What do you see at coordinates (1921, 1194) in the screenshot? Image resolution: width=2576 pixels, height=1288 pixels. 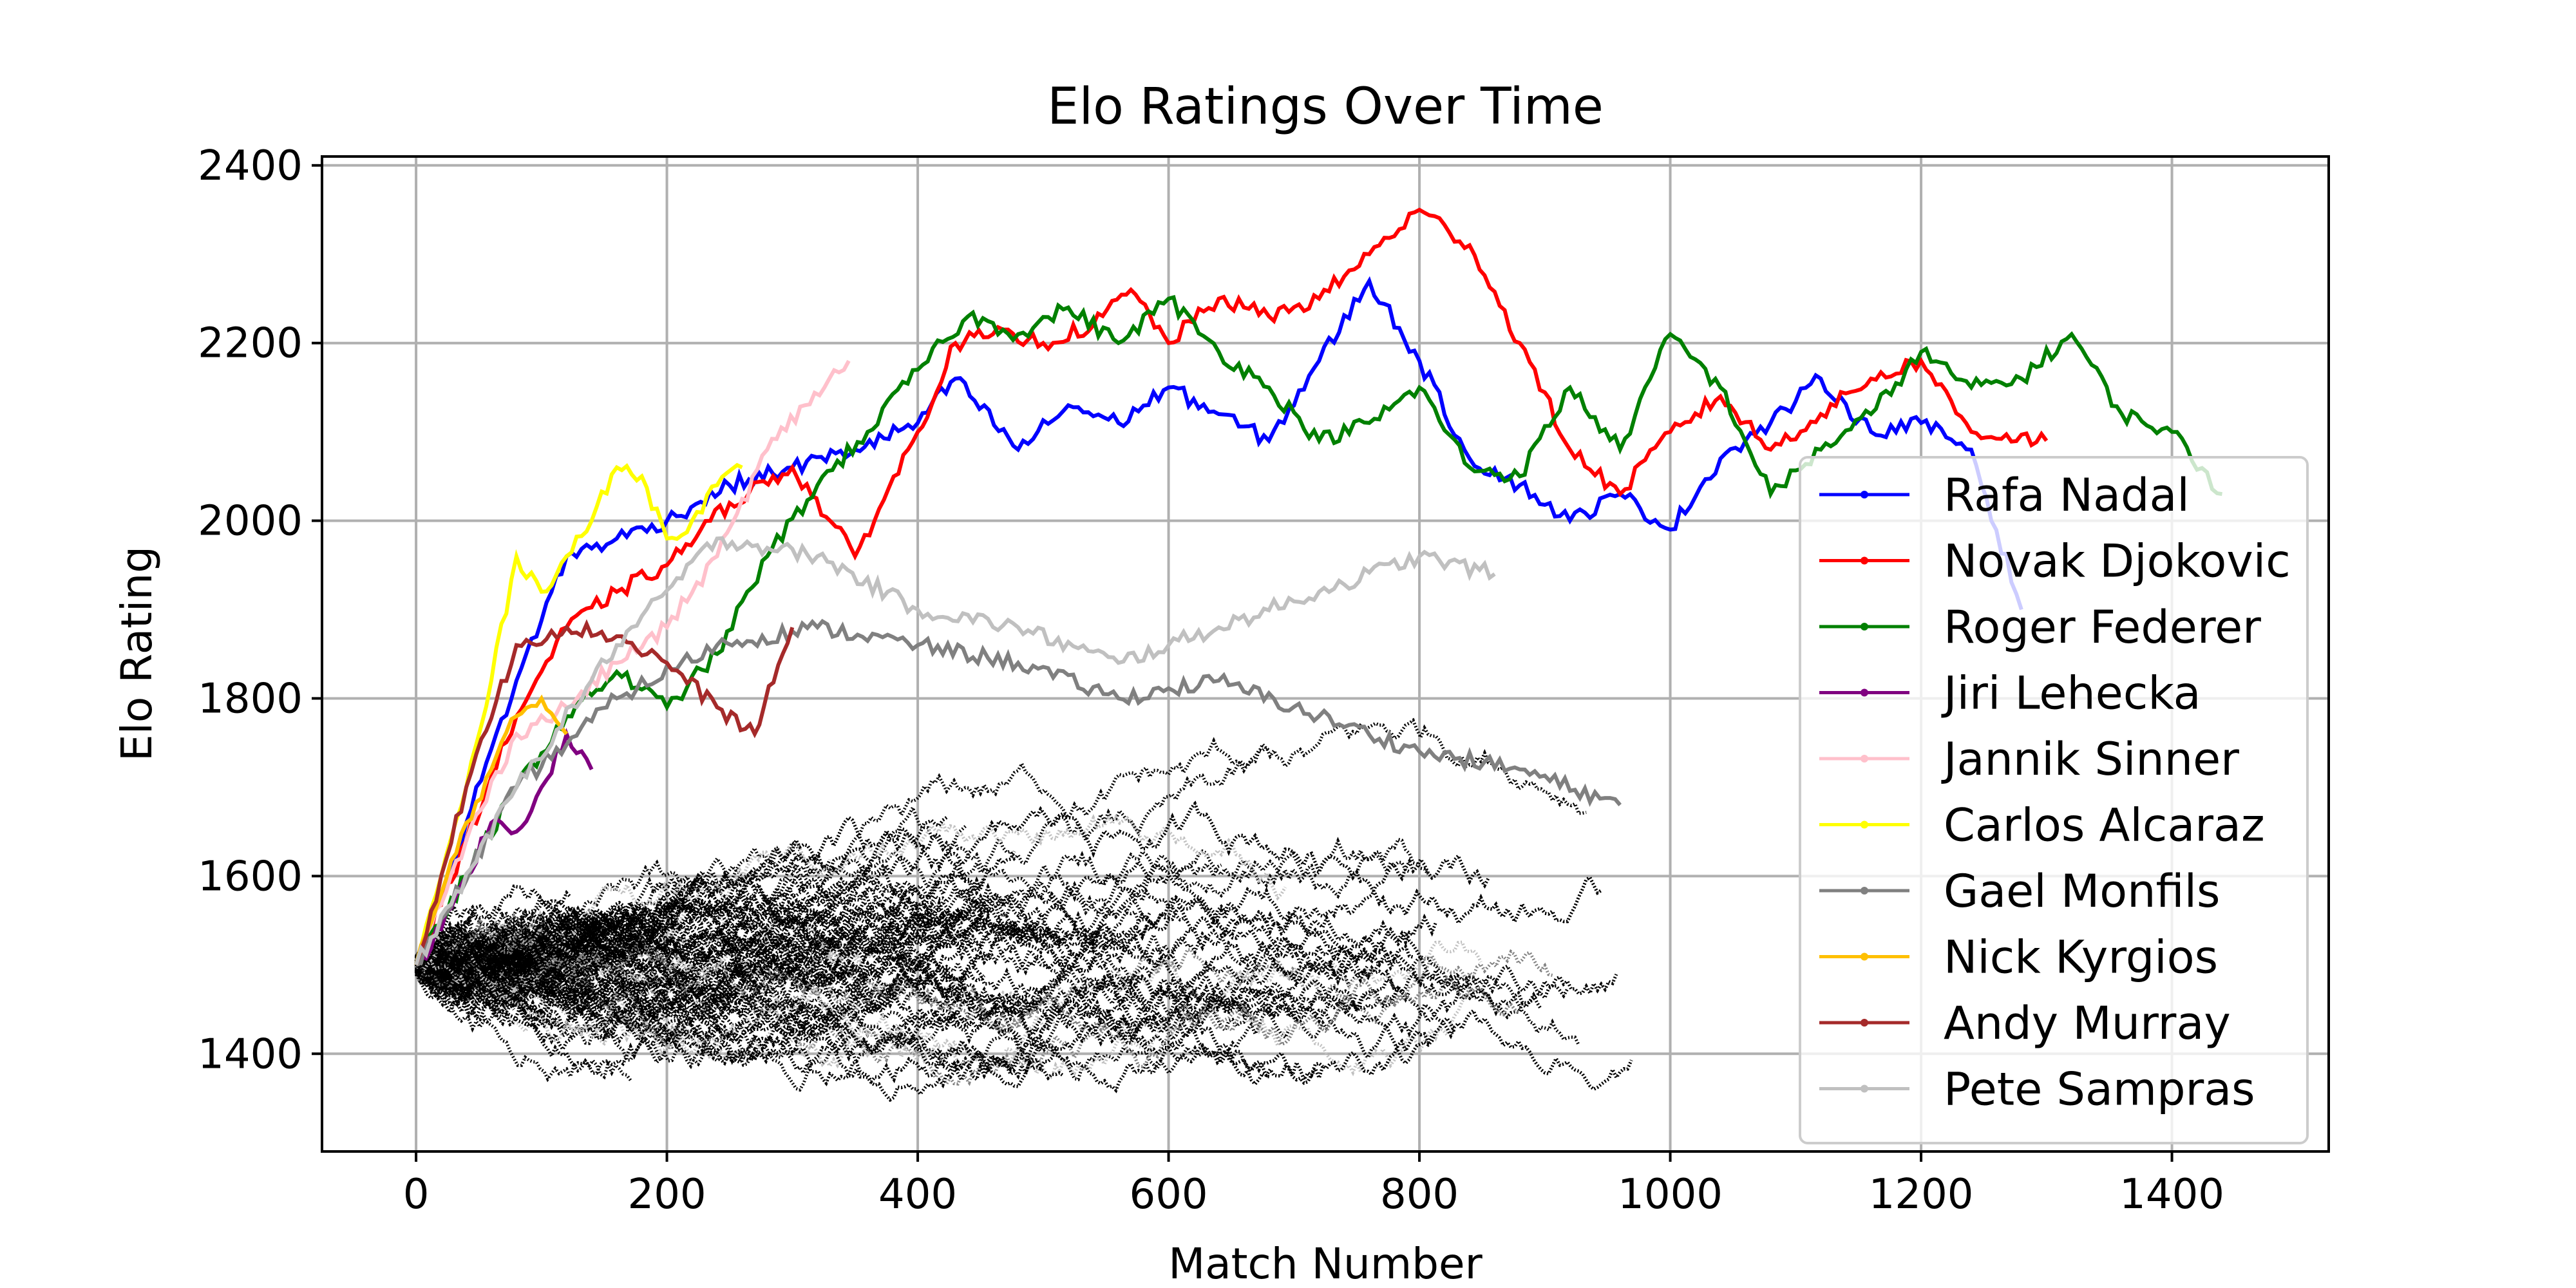 I see `x-tick-label: 1200` at bounding box center [1921, 1194].